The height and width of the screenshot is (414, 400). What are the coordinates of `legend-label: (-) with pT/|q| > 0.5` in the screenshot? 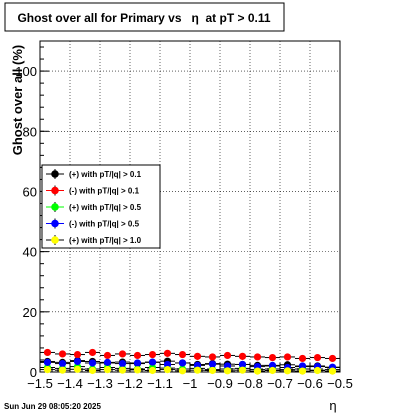 It's located at (104, 224).